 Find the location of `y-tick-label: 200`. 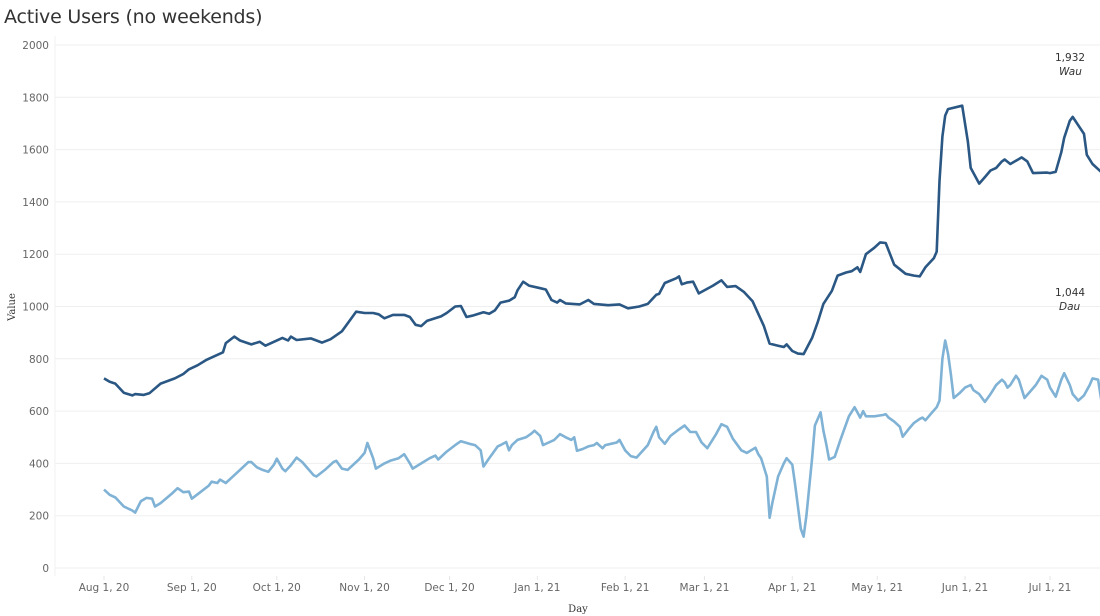

y-tick-label: 200 is located at coordinates (39, 517).